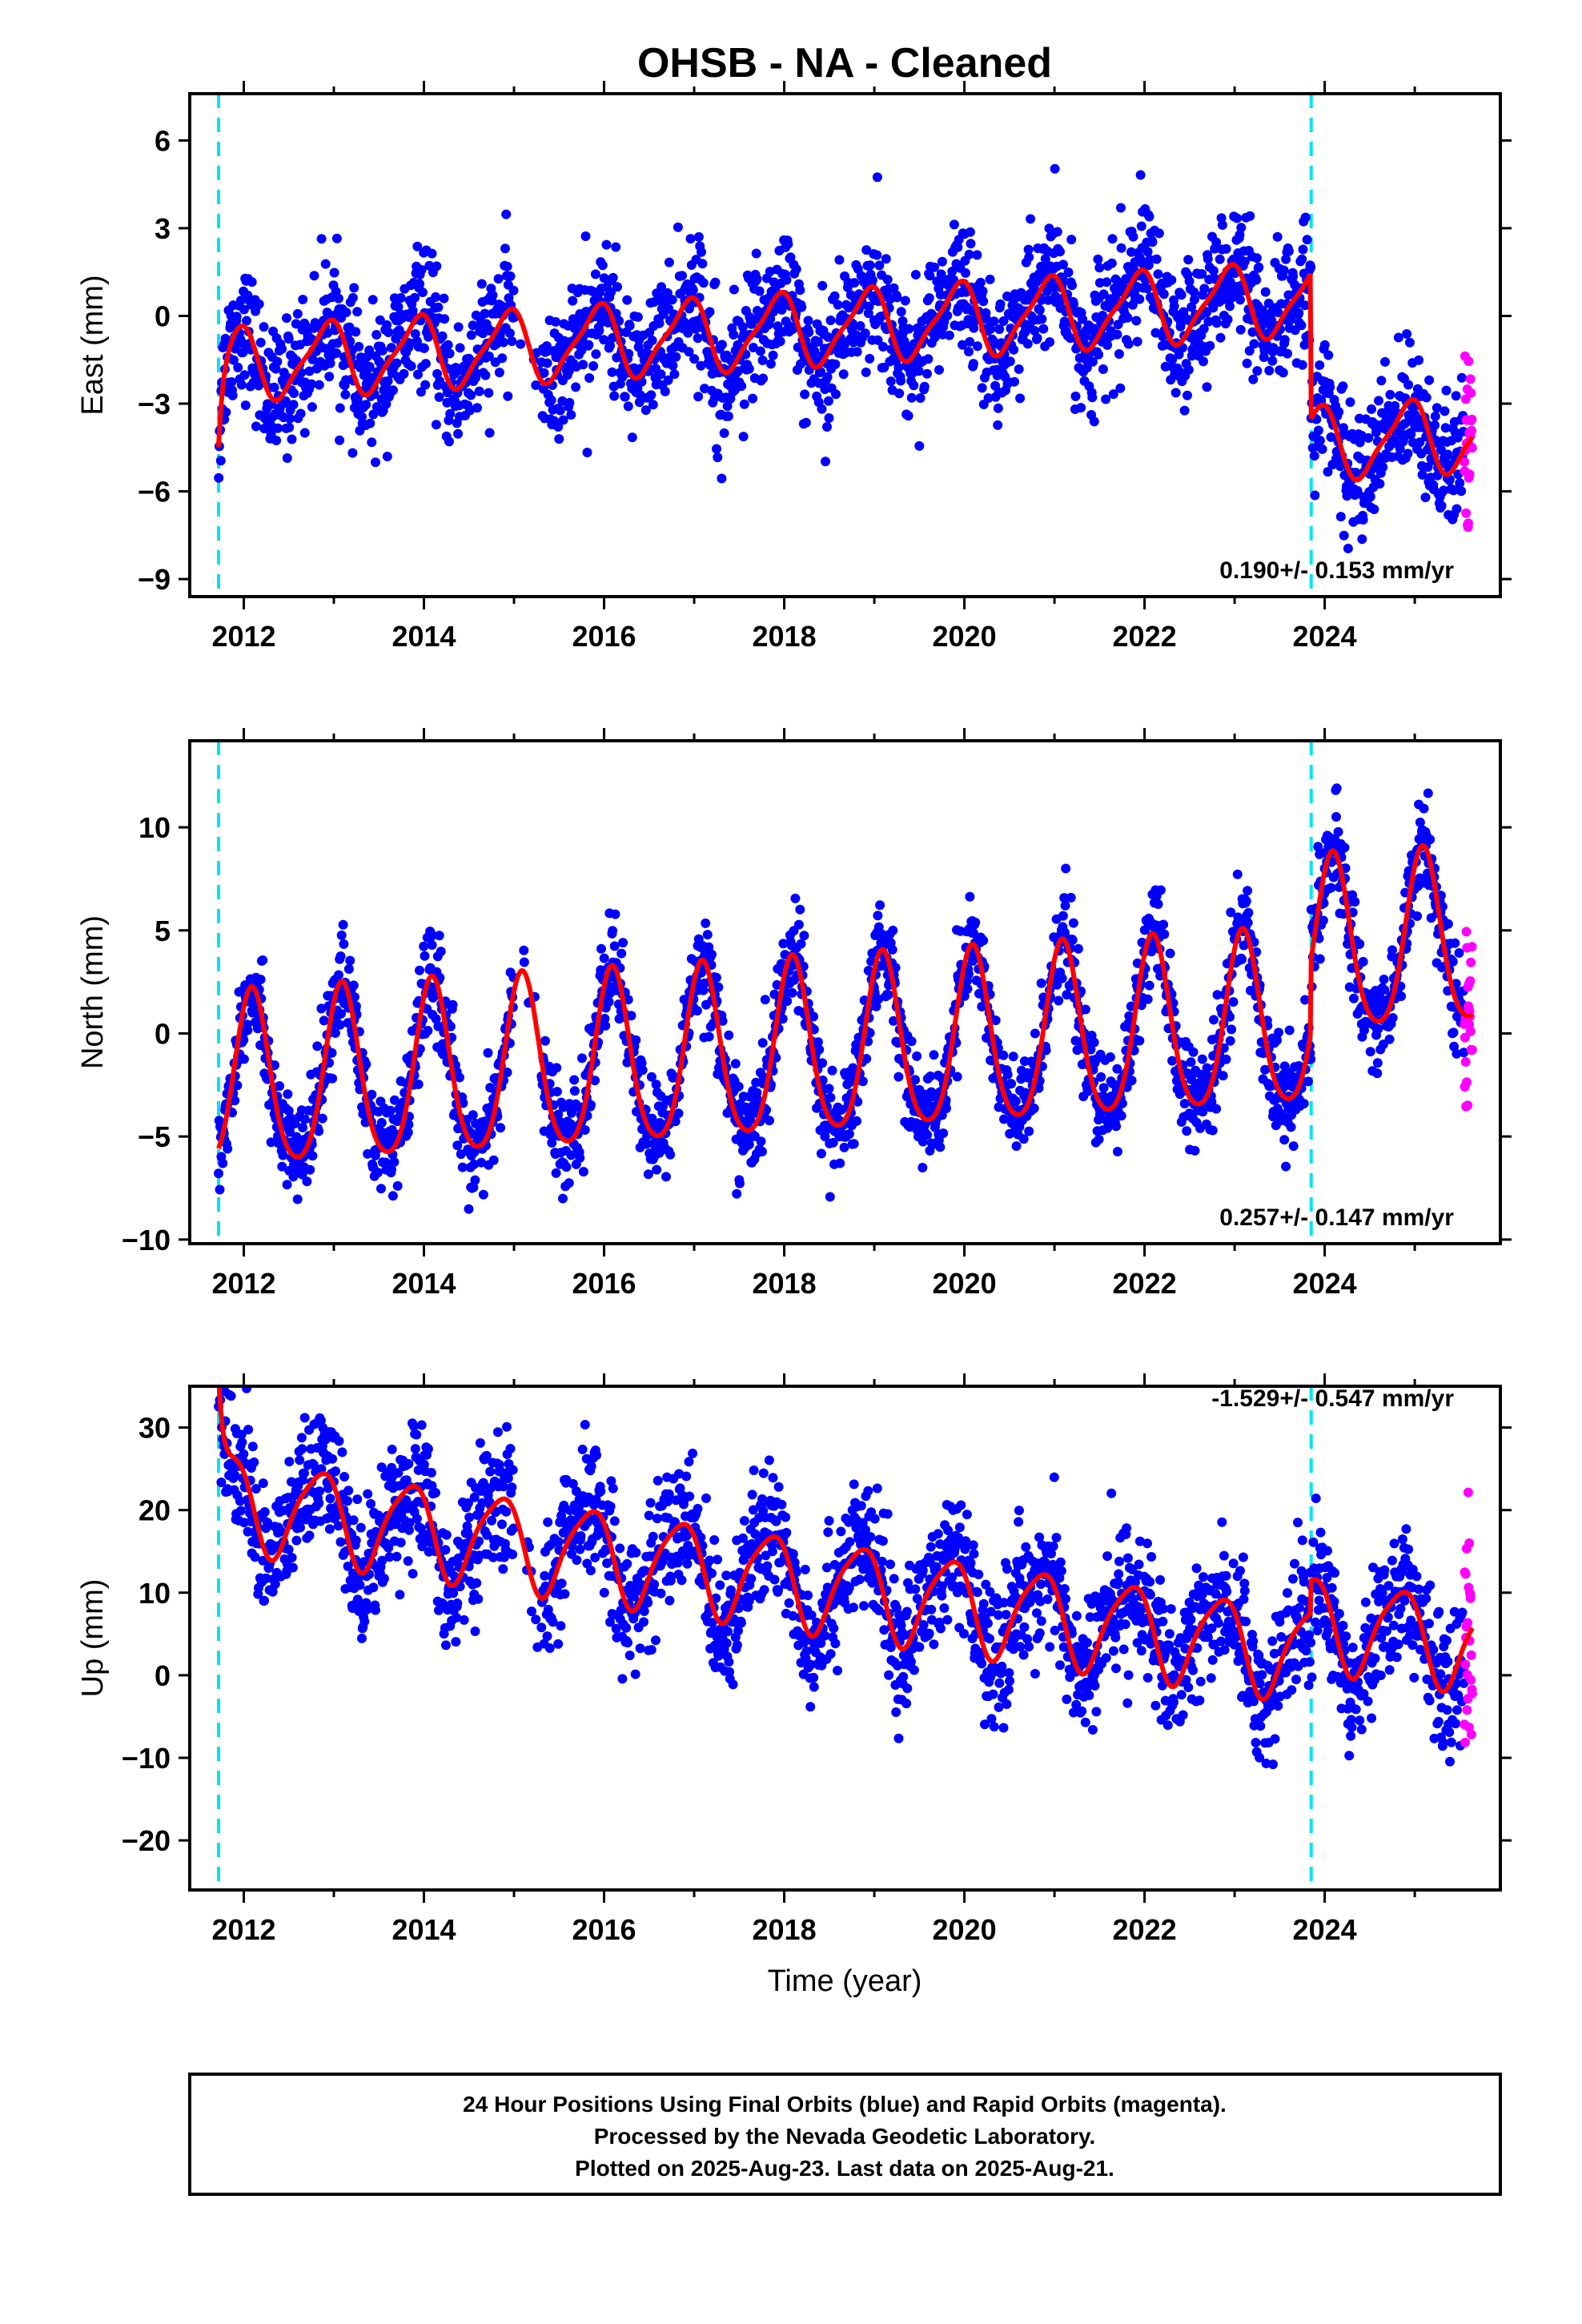 This screenshot has width=1582, height=2324. Describe the element at coordinates (423, 1283) in the screenshot. I see `x-tick-label: 2014` at that location.